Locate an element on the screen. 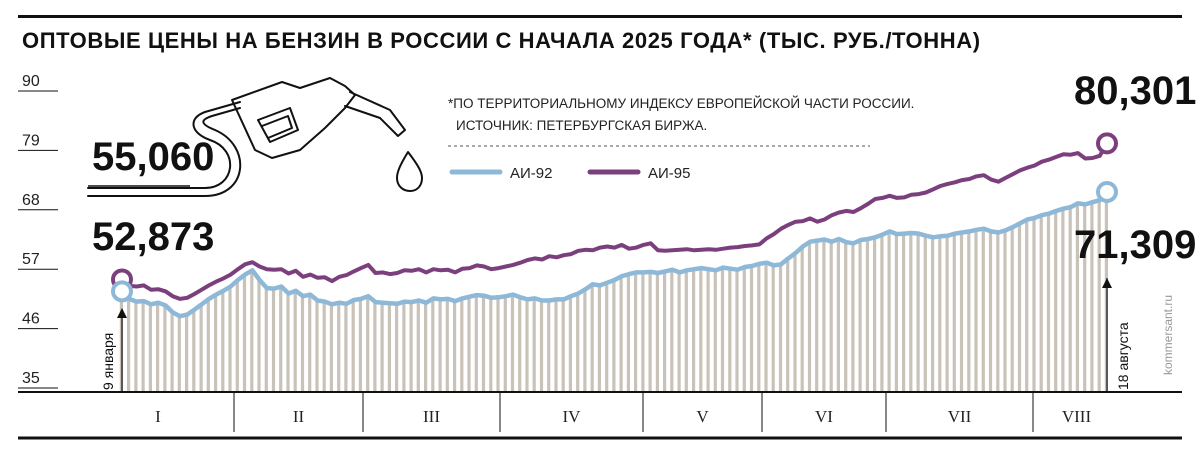 The width and height of the screenshot is (1200, 457). fuel-nozzle-icon is located at coordinates (255, 137).